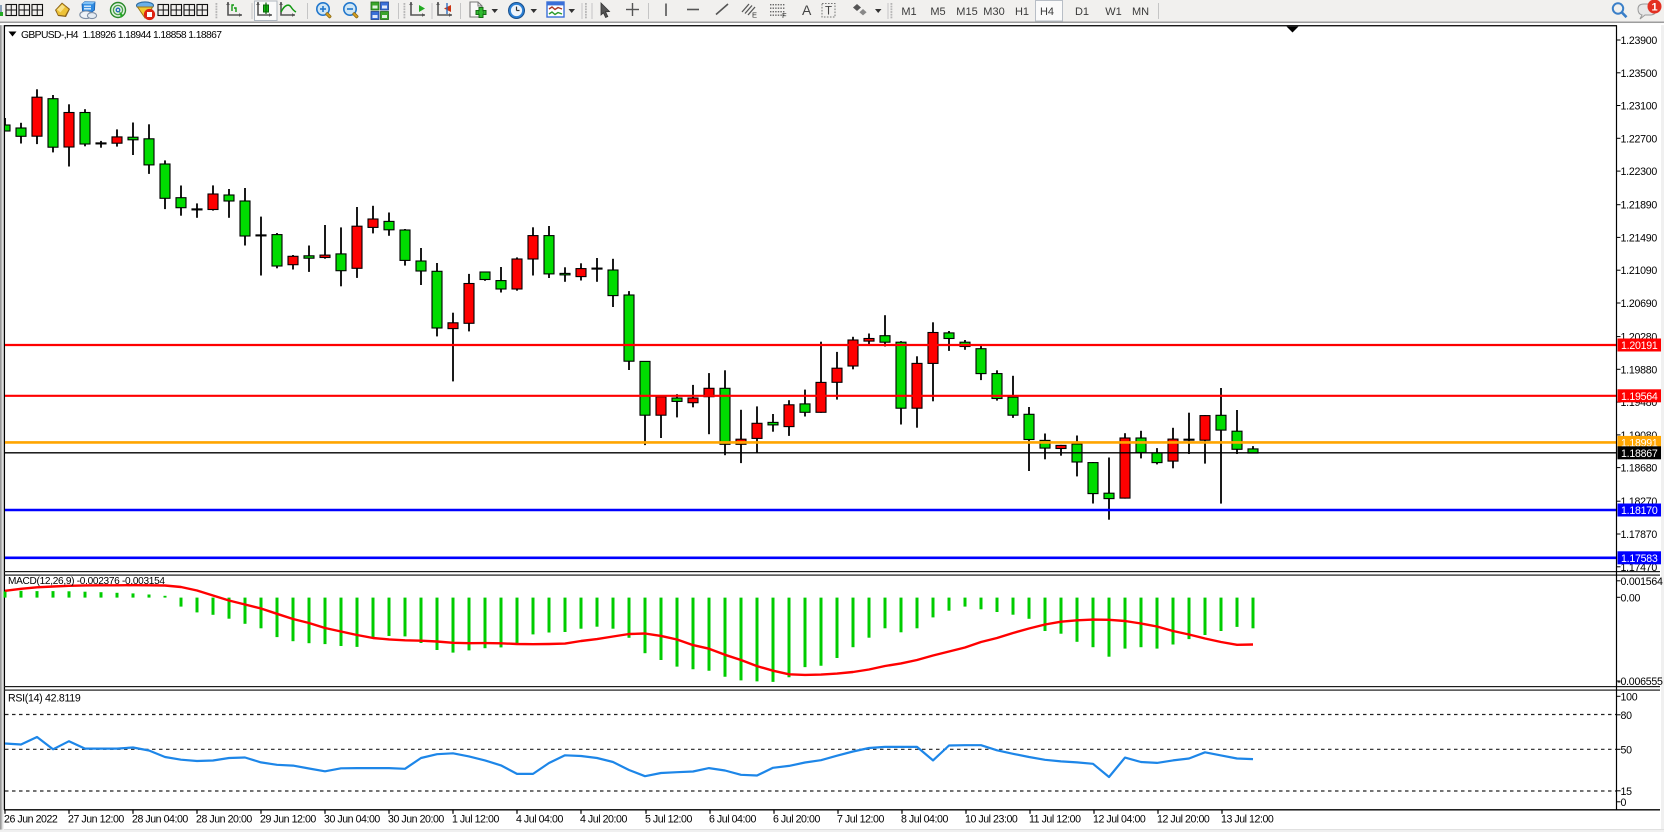 This screenshot has width=1664, height=832. Describe the element at coordinates (1639, 535) in the screenshot. I see `svg-text: 1.17870` at that location.